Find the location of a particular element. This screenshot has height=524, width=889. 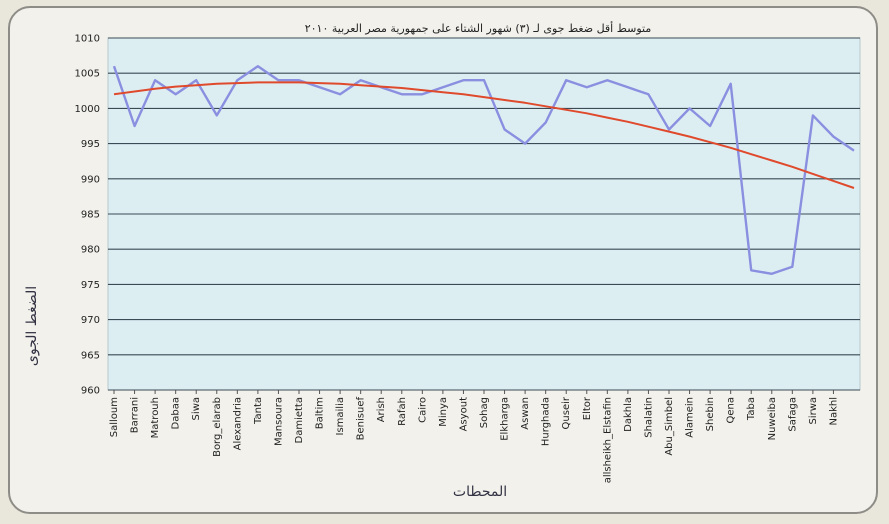

y-tick-label: 1000 is located at coordinates (87, 109).